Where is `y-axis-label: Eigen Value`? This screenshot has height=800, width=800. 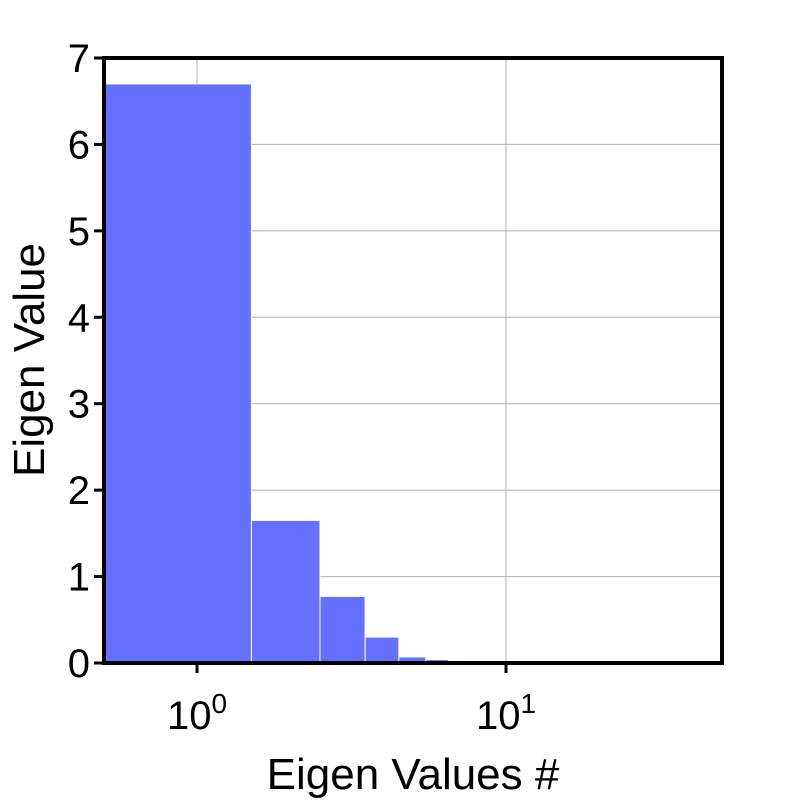
y-axis-label: Eigen Value is located at coordinates (29, 360).